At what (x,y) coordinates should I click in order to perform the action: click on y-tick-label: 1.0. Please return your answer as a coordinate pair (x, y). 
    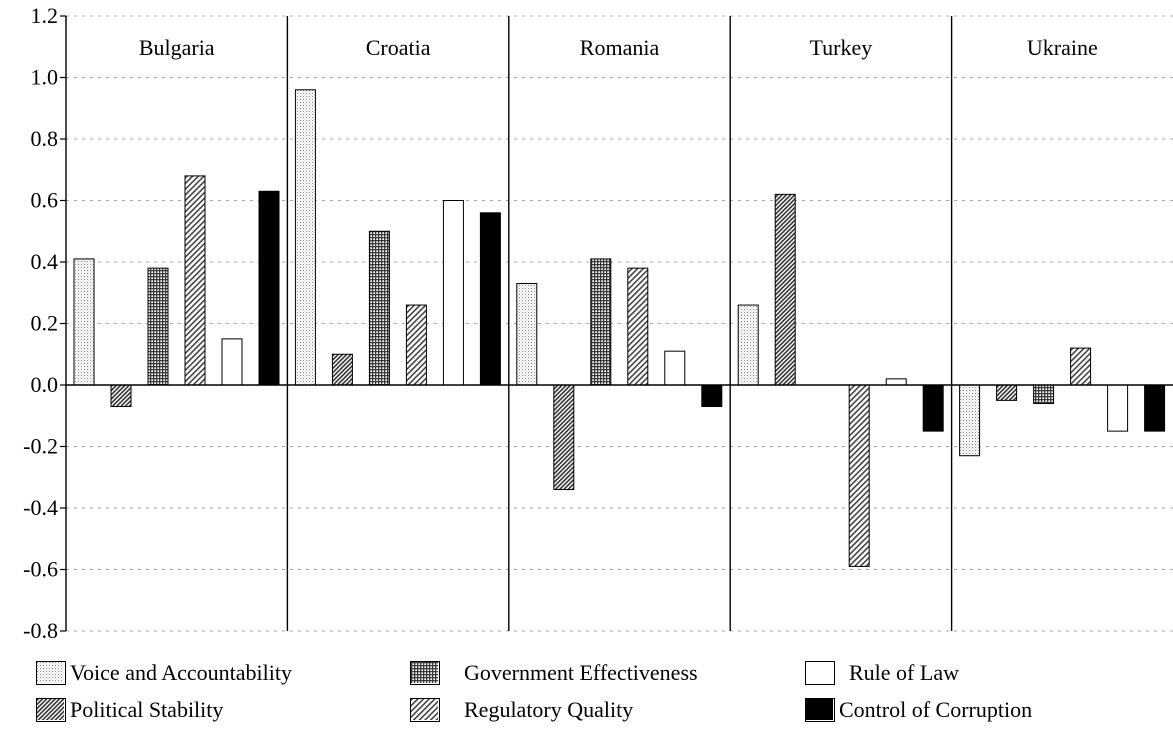
    Looking at the image, I should click on (45, 77).